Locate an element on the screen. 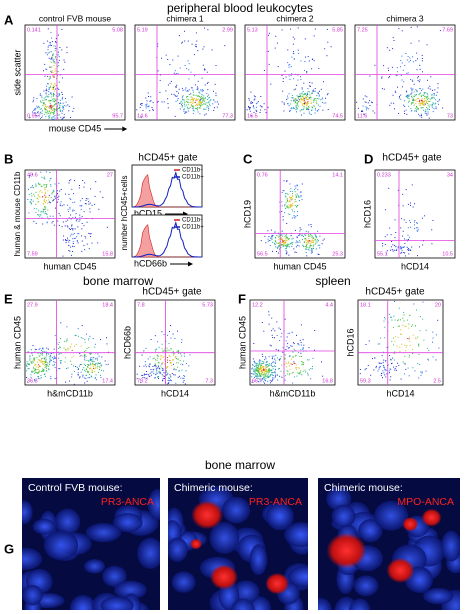  plot-frame is located at coordinates (295, 72).